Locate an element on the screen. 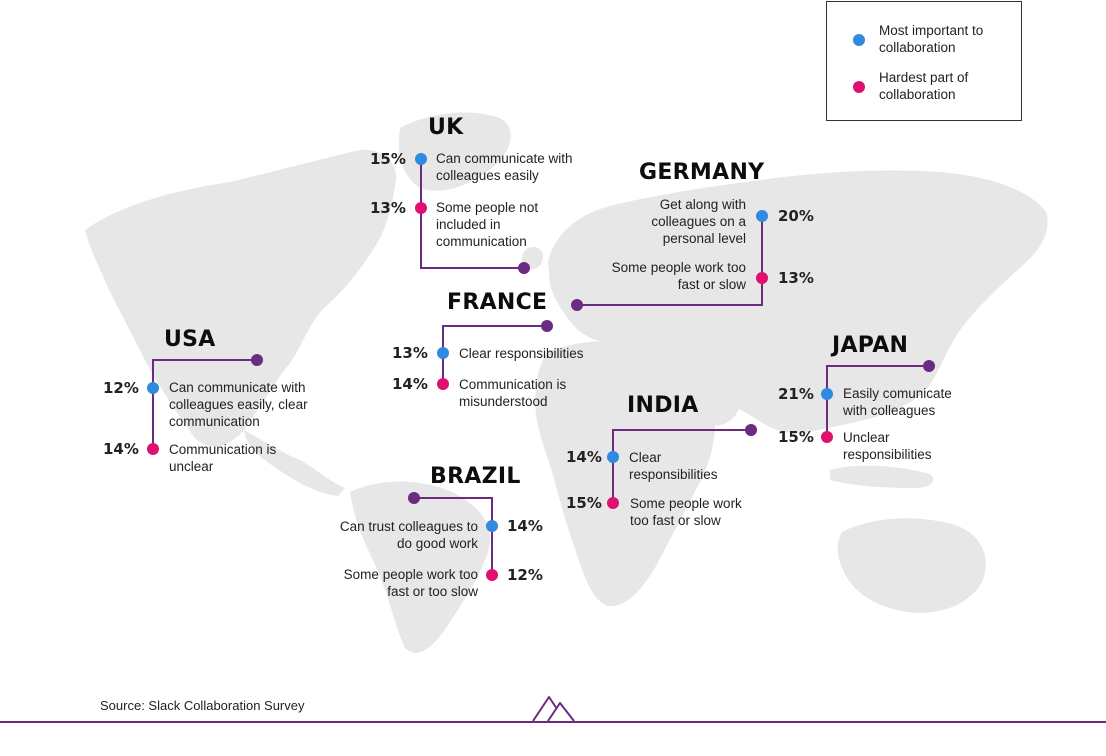  country-name-france: FRANCE is located at coordinates (497, 302).